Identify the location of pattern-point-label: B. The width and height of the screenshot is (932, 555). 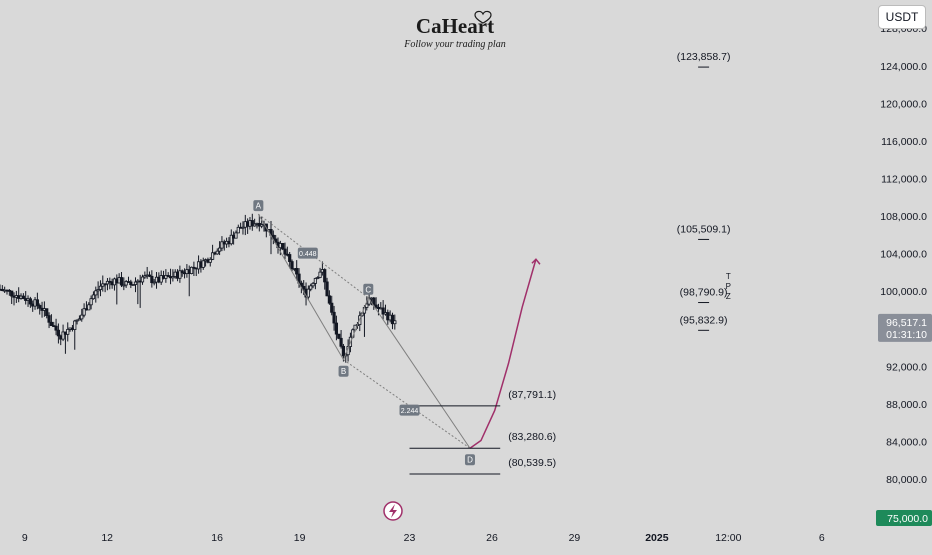
(343, 371).